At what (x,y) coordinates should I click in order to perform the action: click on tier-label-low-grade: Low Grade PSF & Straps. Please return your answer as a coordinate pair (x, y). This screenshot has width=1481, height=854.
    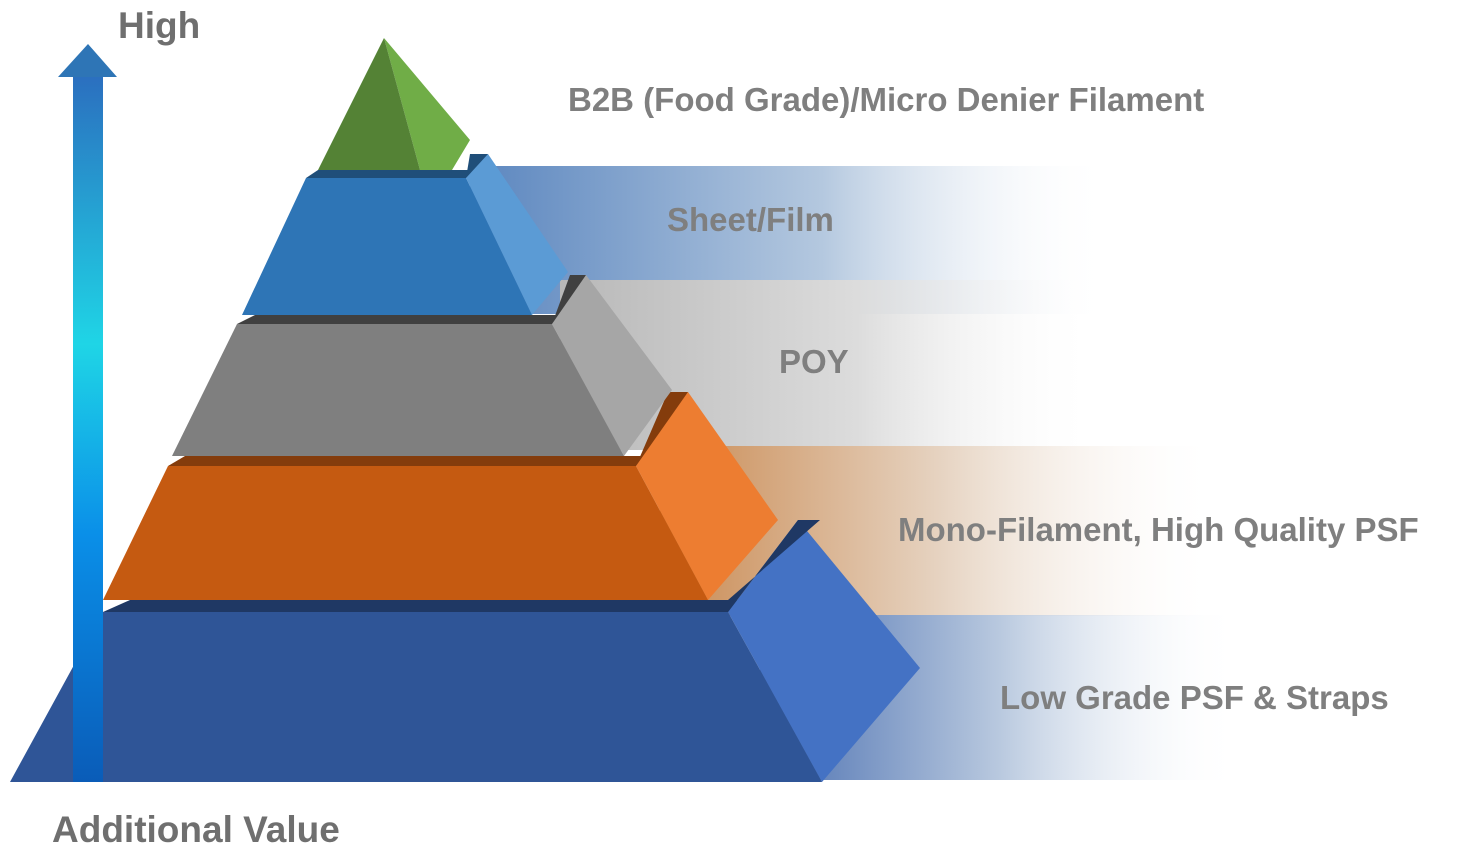
    Looking at the image, I should click on (1194, 697).